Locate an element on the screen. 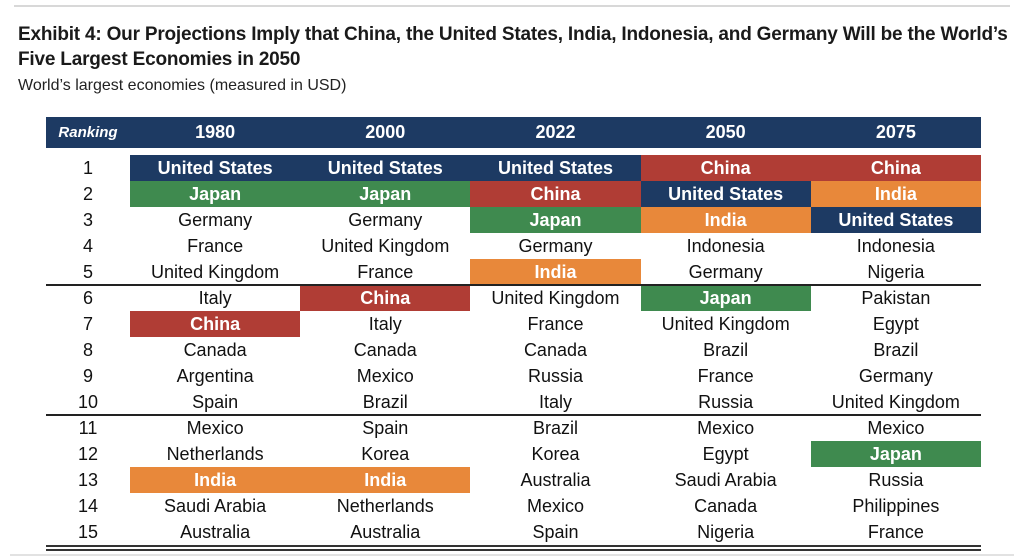 The image size is (1024, 560). table-row: 6 Italy China United Kingdom Japan Pakistan is located at coordinates (513, 298).